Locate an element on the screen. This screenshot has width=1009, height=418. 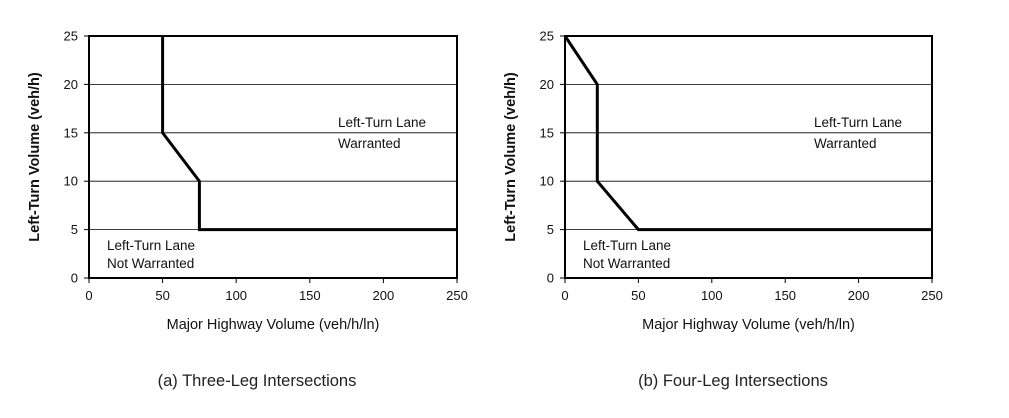
warrant-boundary-line is located at coordinates (309, 134).